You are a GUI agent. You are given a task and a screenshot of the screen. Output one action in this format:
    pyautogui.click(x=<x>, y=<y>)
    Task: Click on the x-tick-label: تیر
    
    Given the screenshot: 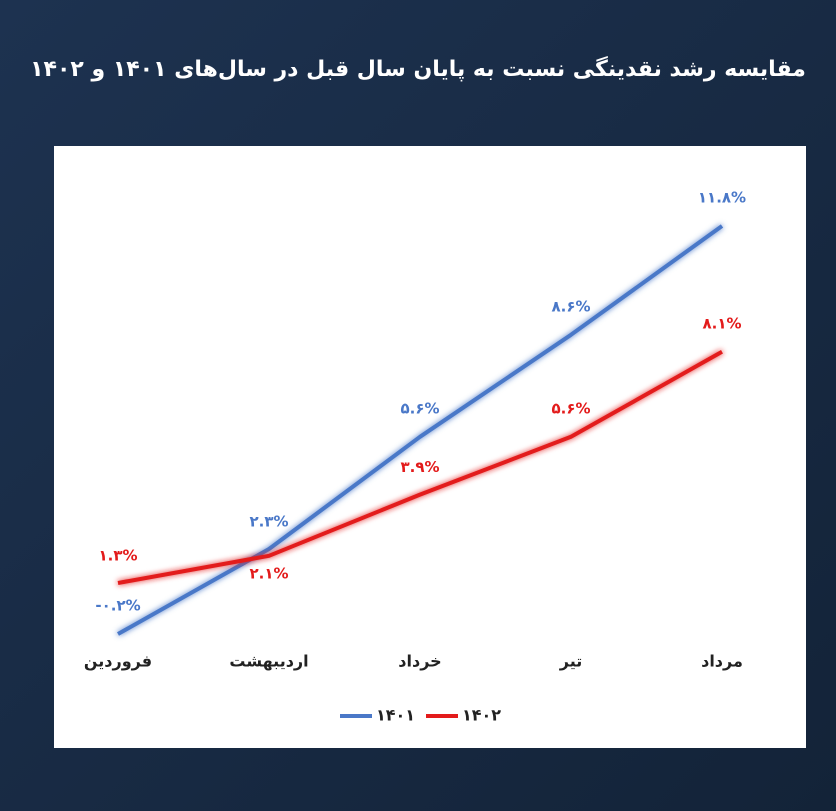 What is the action you would take?
    pyautogui.click(x=571, y=661)
    